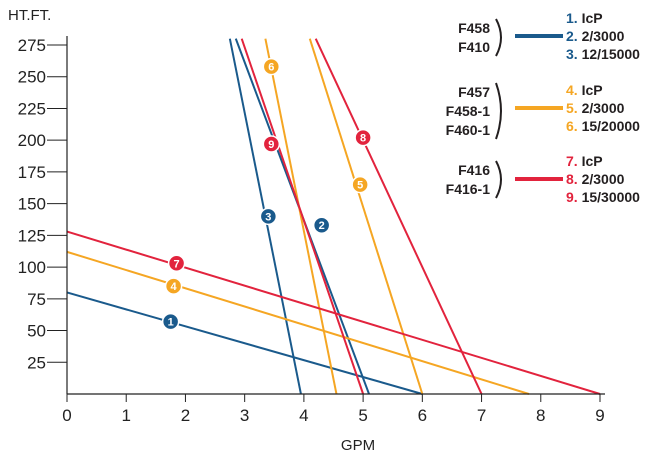  What do you see at coordinates (32, 172) in the screenshot?
I see `y-tick-label-175: 175` at bounding box center [32, 172].